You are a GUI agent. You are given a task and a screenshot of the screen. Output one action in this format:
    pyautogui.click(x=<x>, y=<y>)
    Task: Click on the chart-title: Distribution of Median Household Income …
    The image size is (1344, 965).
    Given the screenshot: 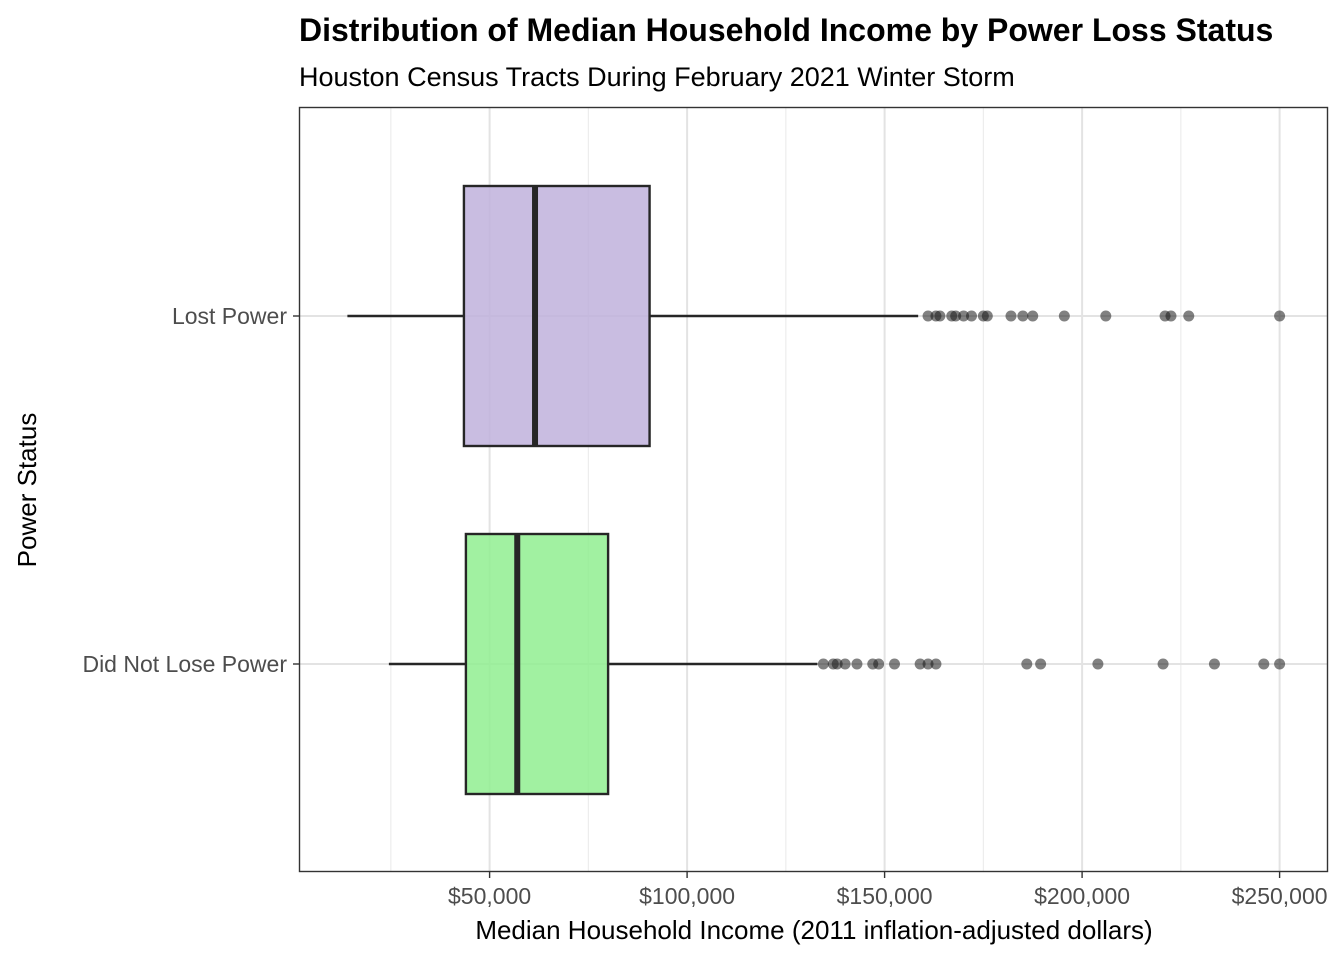 What is the action you would take?
    pyautogui.click(x=786, y=30)
    